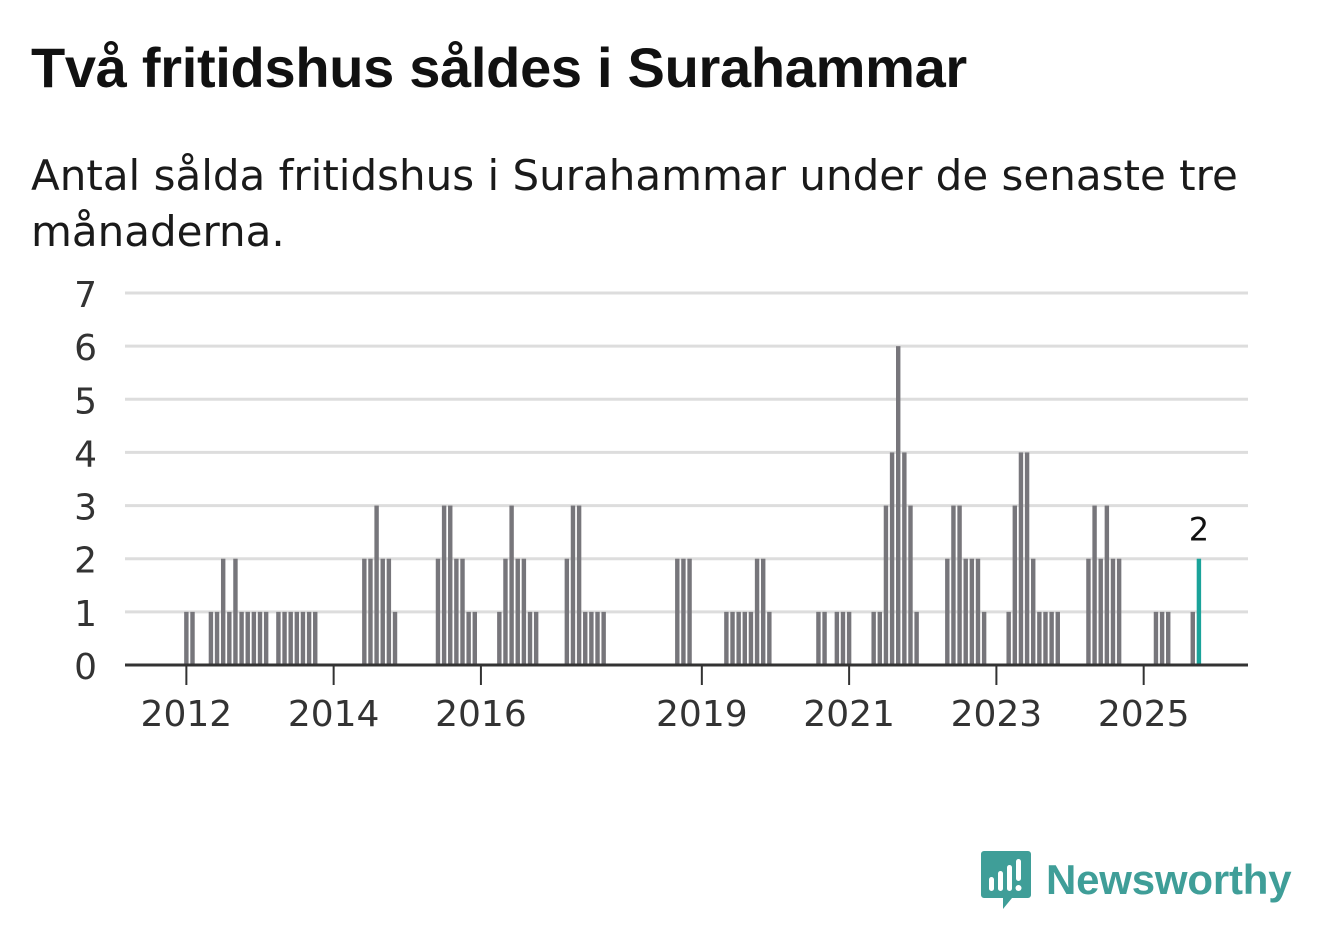  I want to click on x-tick-label: 2016, so click(481, 714).